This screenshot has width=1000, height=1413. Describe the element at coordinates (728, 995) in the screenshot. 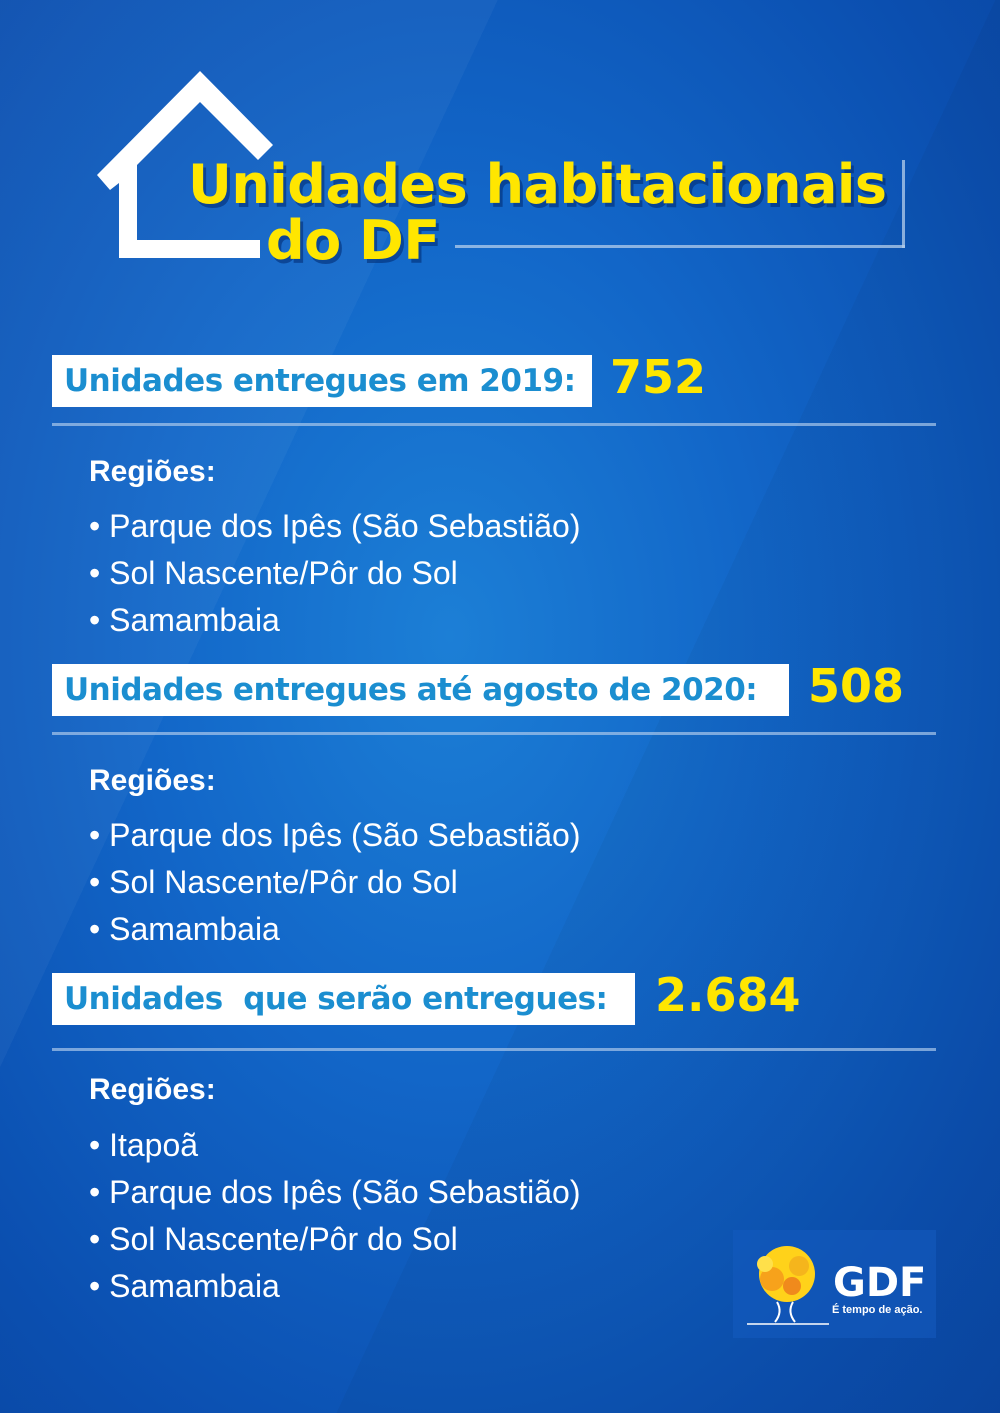

I see `section-value: 2.684` at that location.